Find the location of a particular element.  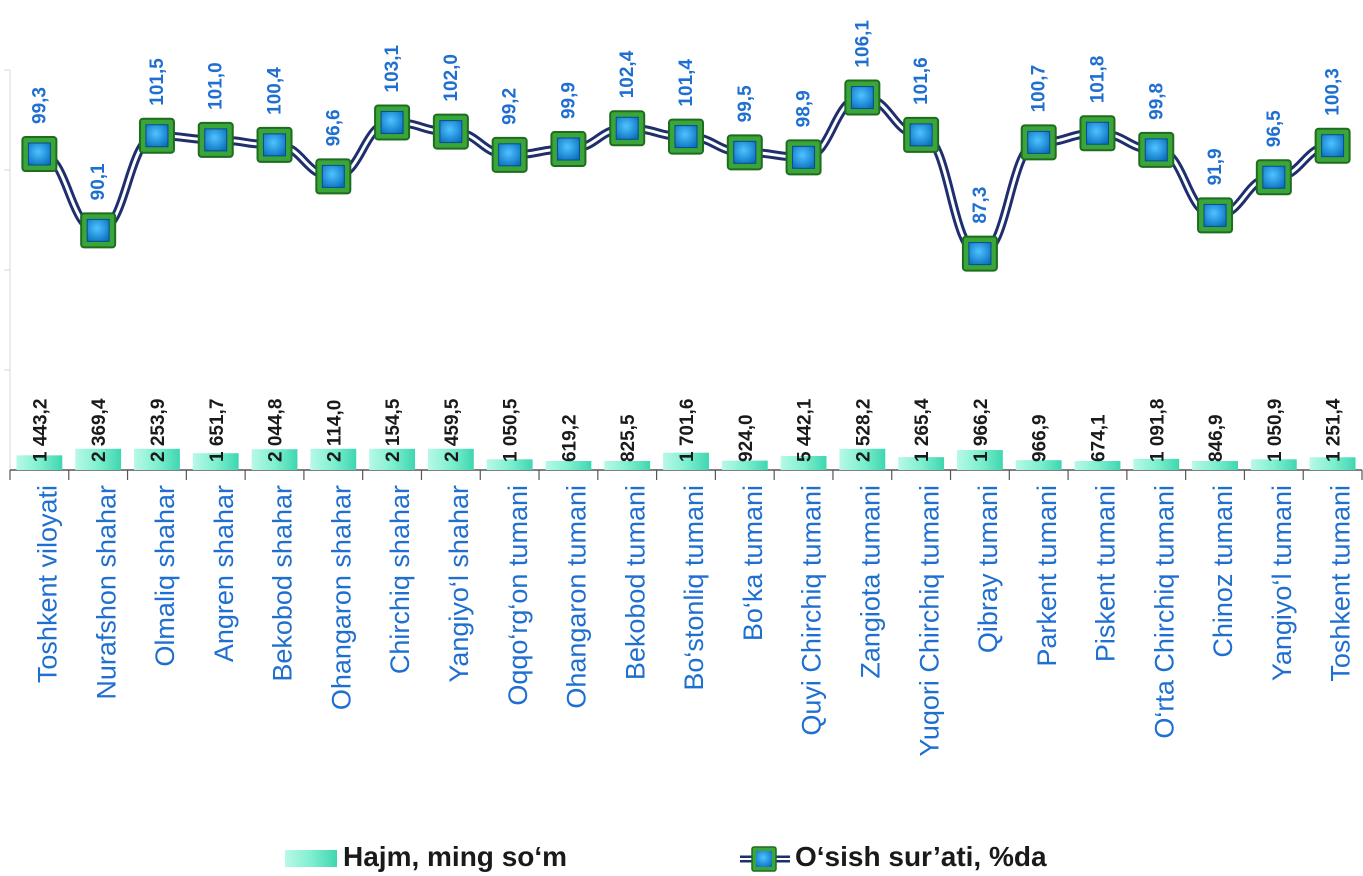

bar-value-label: 2 044,8 is located at coordinates (276, 430).